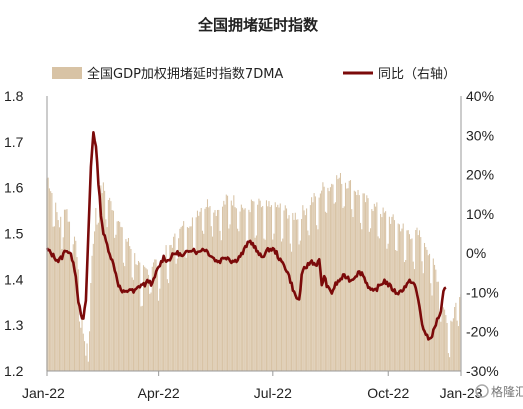 This screenshot has width=523, height=409. I want to click on left-tick-label: 1.2, so click(14, 371).